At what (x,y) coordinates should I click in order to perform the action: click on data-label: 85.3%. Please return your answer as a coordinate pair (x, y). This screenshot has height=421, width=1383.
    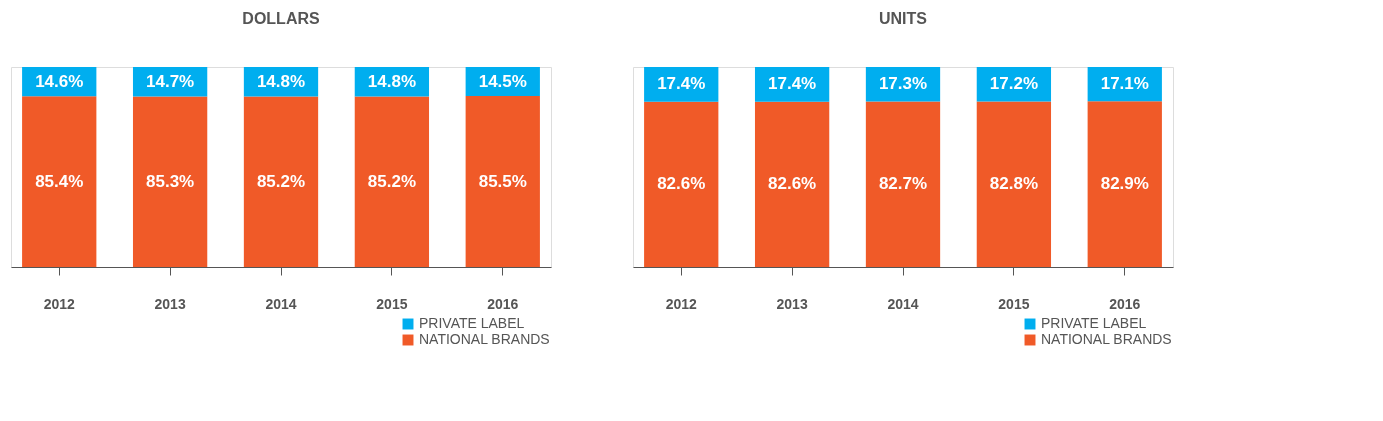
    Looking at the image, I should click on (170, 181).